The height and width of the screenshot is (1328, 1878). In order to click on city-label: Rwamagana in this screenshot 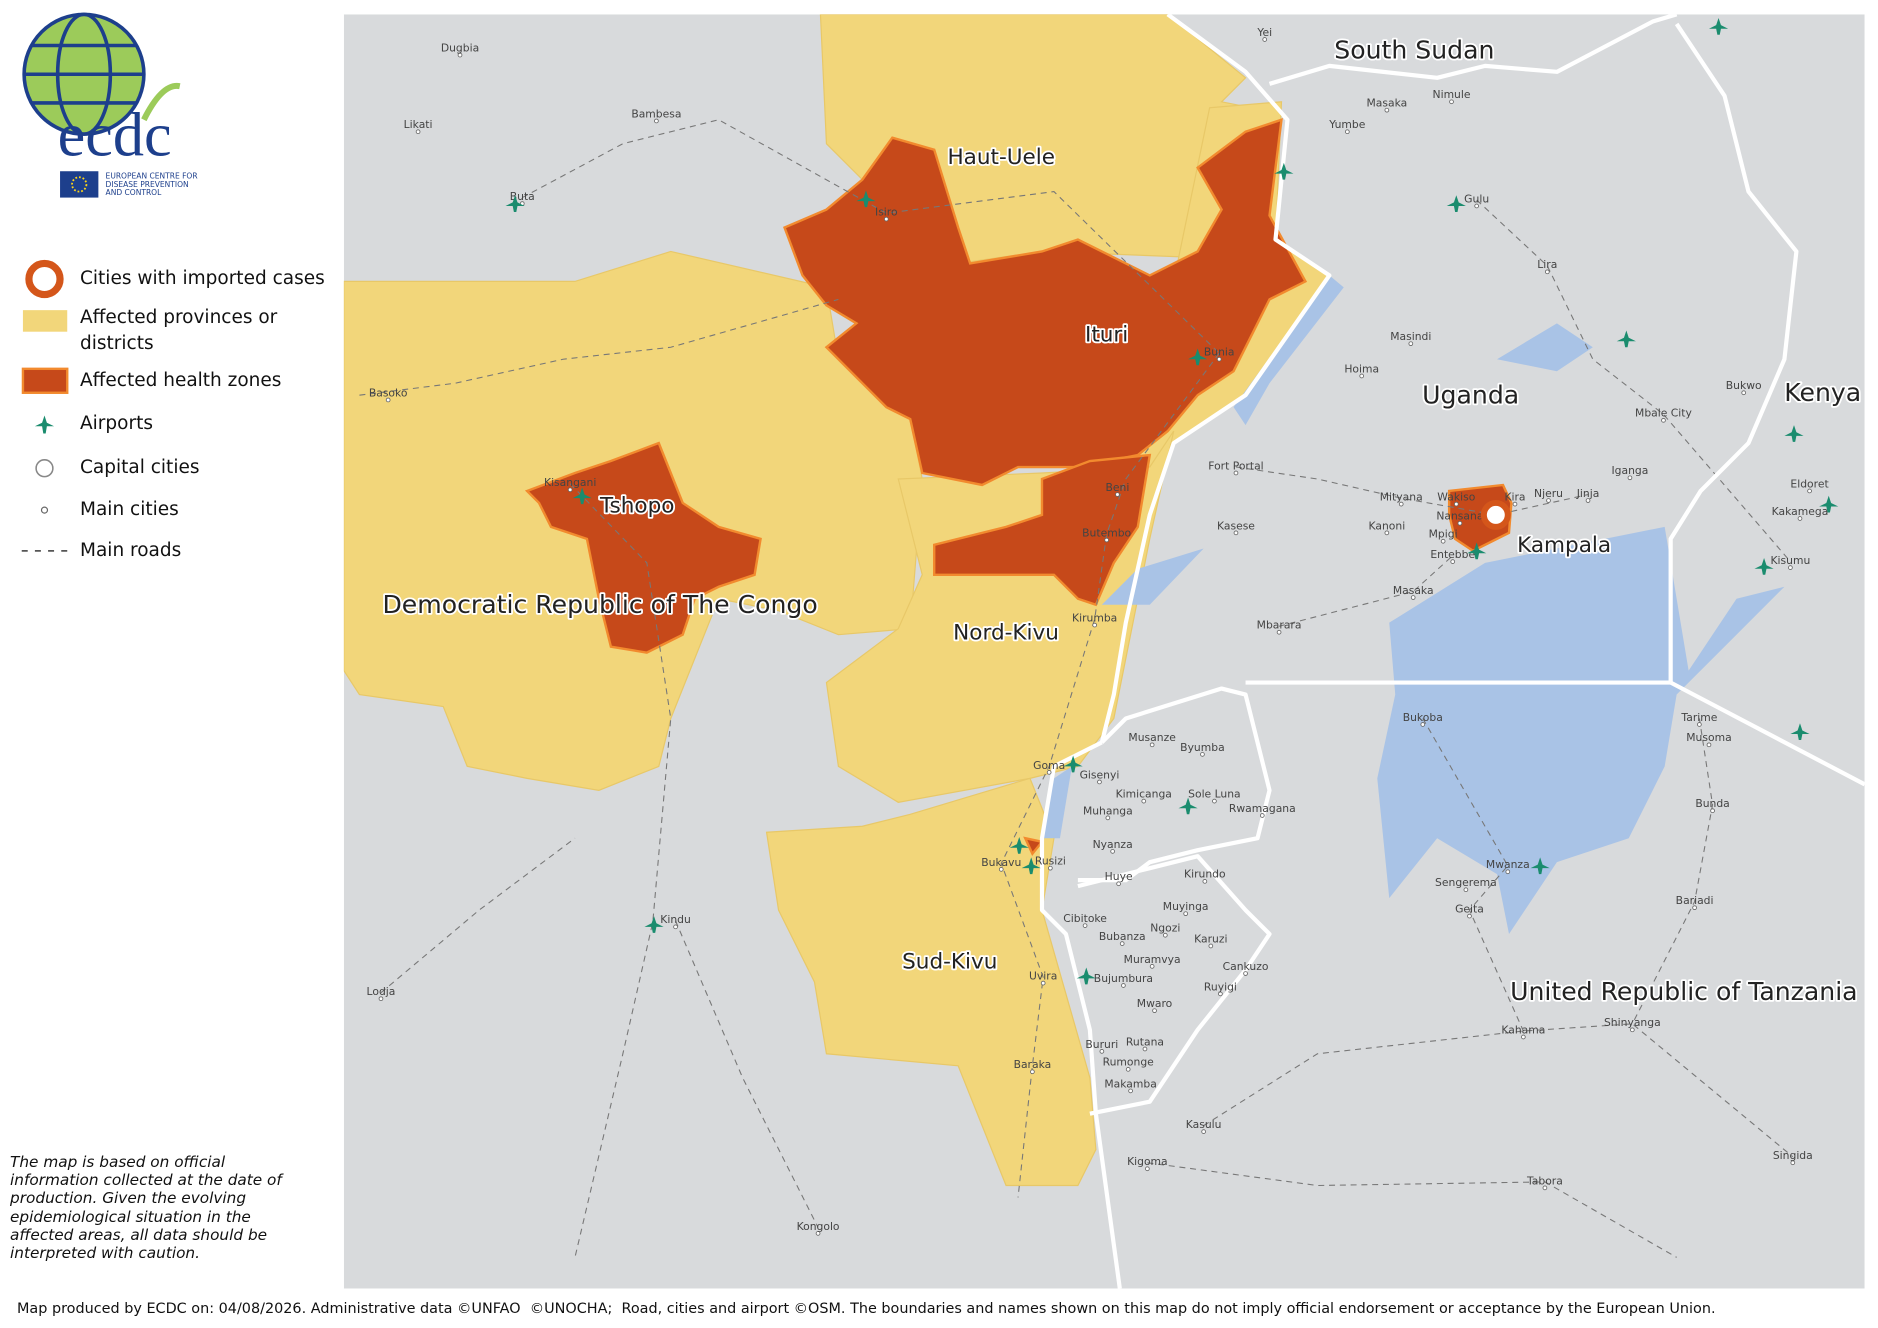, I will do `click(1262, 808)`.